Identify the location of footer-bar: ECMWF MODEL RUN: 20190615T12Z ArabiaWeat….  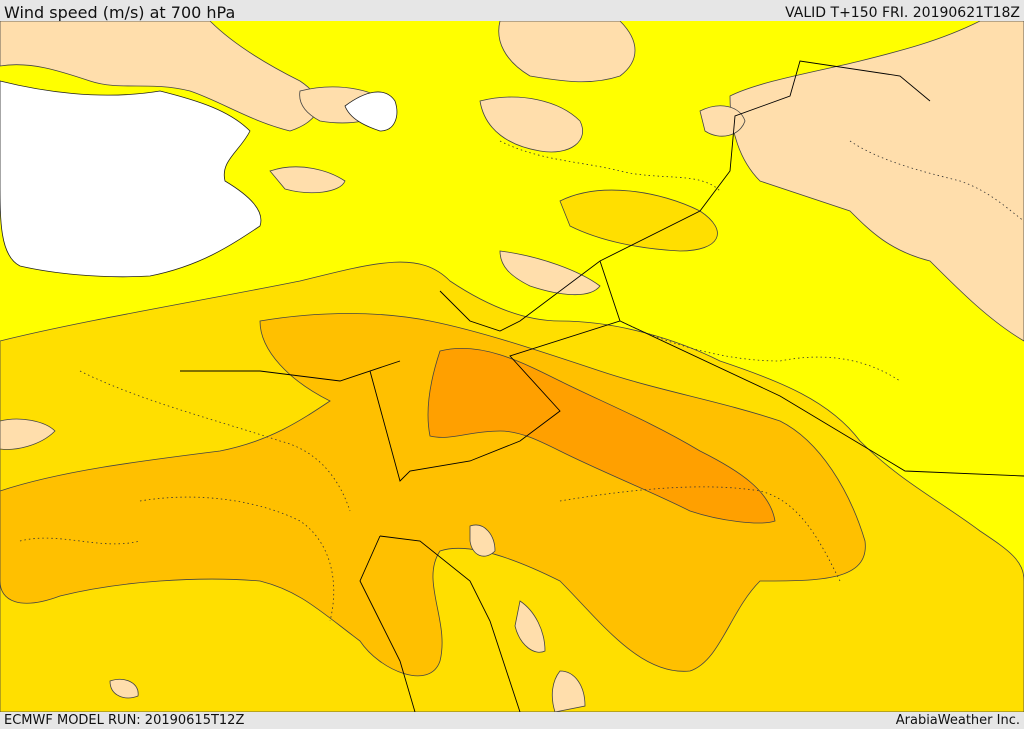
(512, 720).